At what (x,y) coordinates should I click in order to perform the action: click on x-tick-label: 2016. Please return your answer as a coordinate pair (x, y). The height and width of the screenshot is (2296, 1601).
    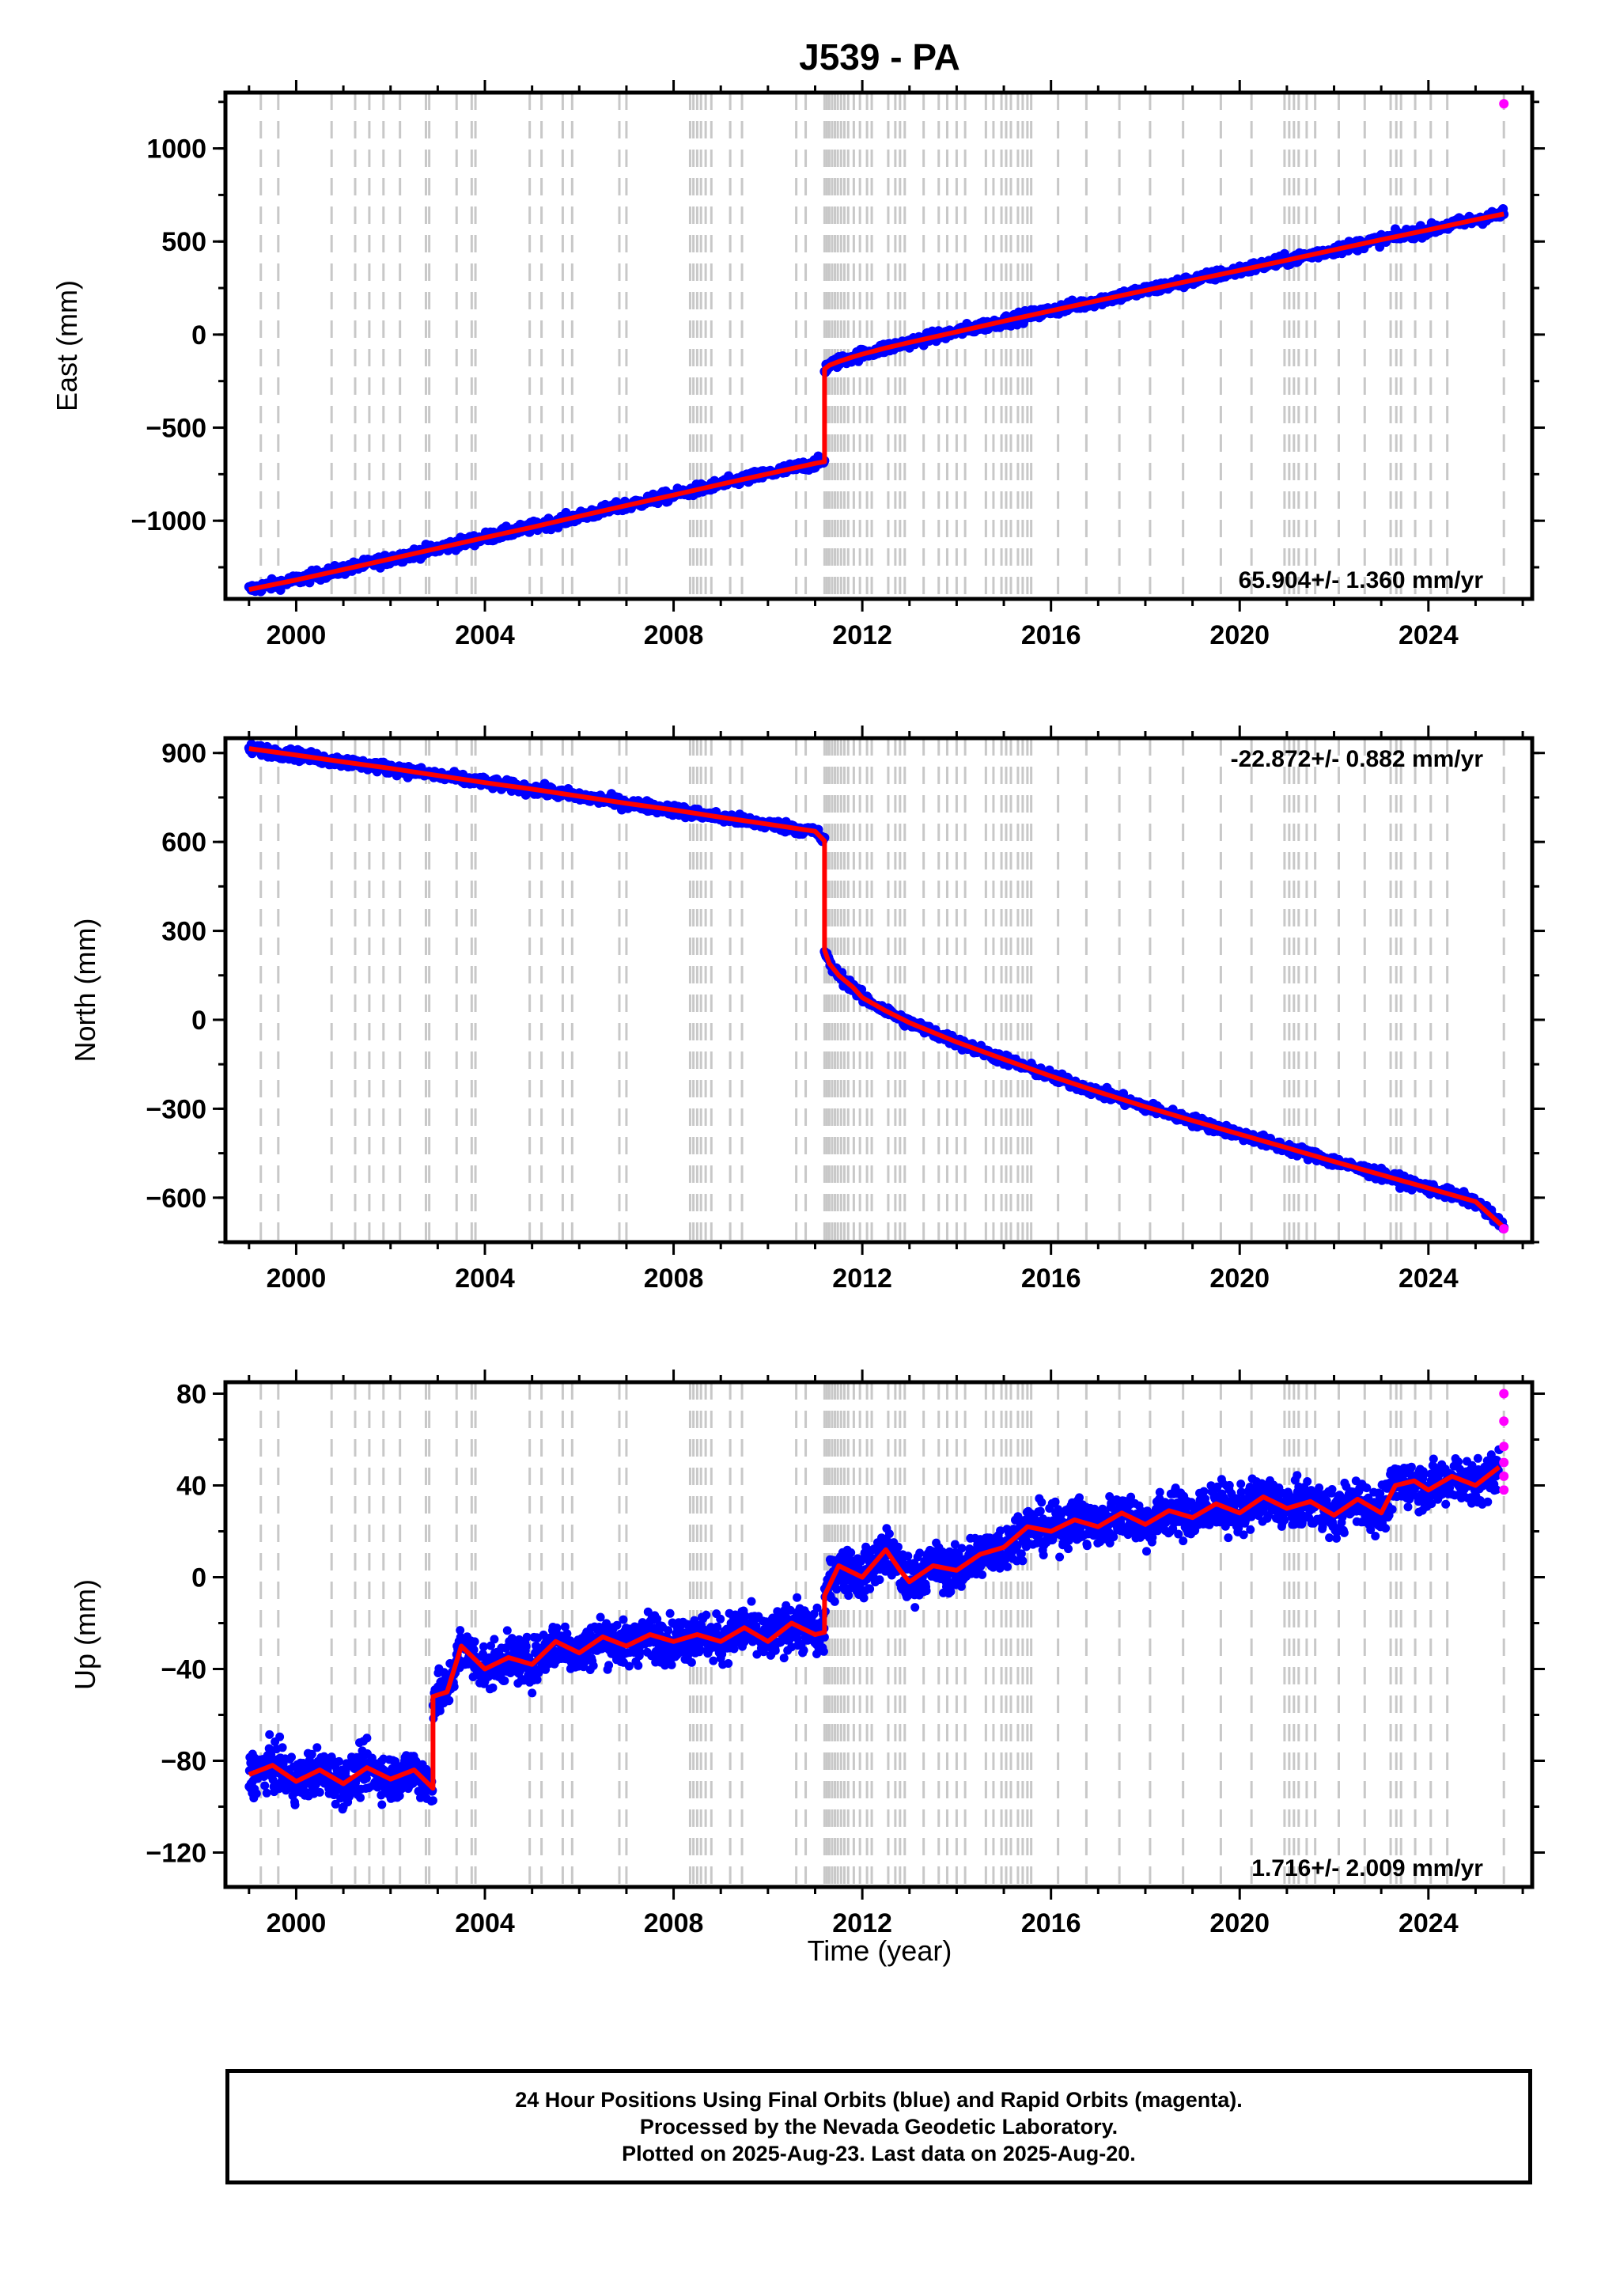
    Looking at the image, I should click on (1051, 1279).